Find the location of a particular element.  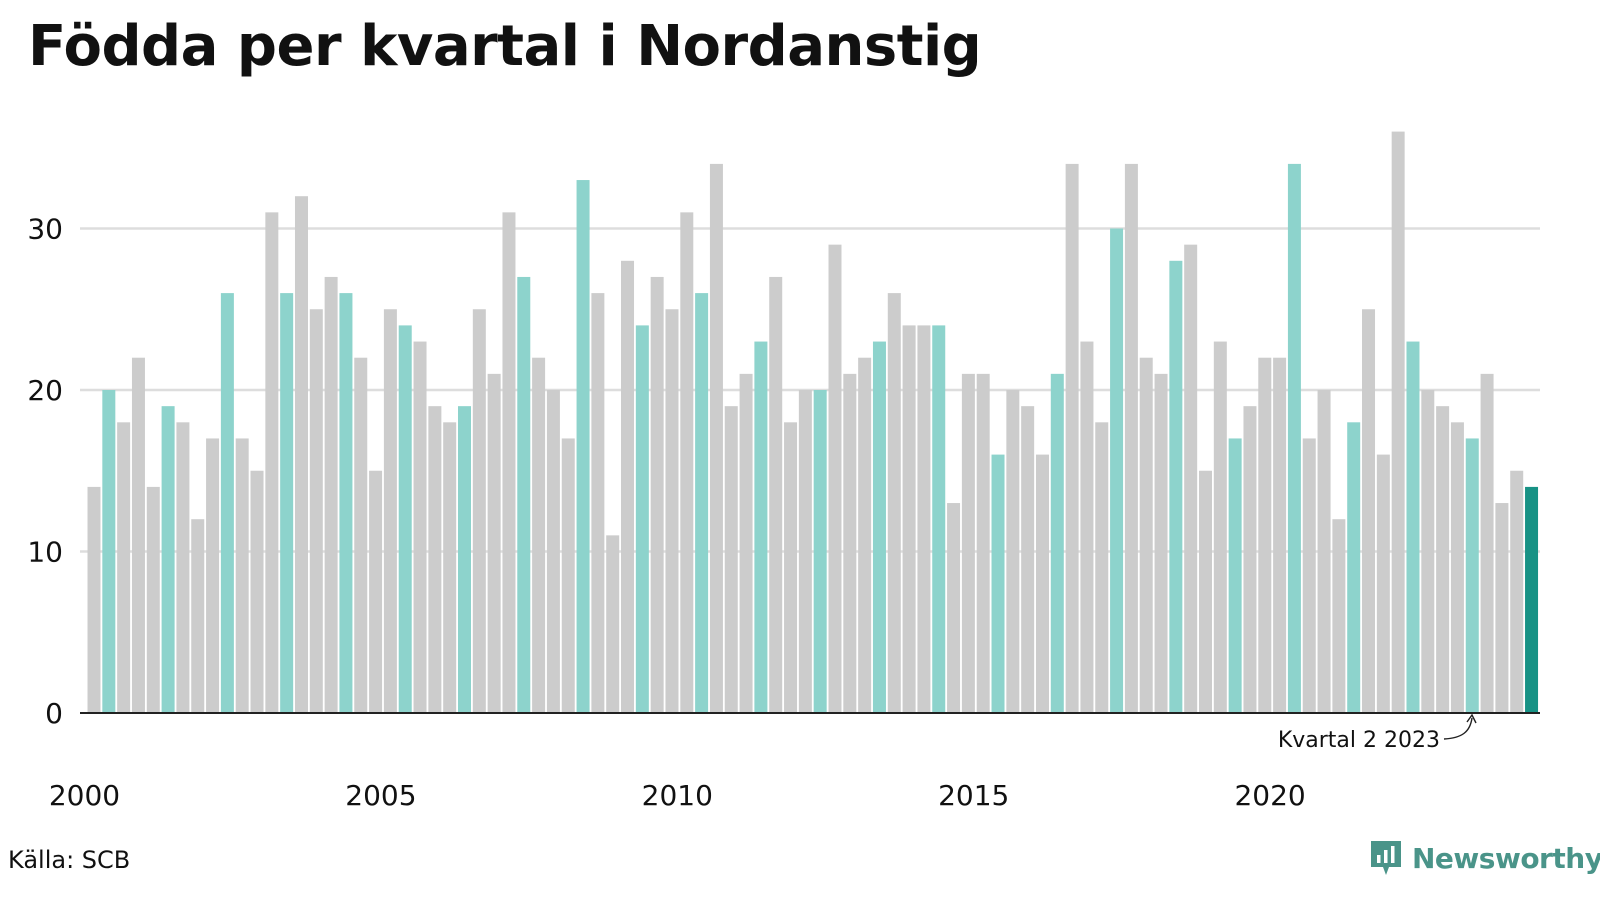

brand-name: Newsworthy is located at coordinates (1506, 858).